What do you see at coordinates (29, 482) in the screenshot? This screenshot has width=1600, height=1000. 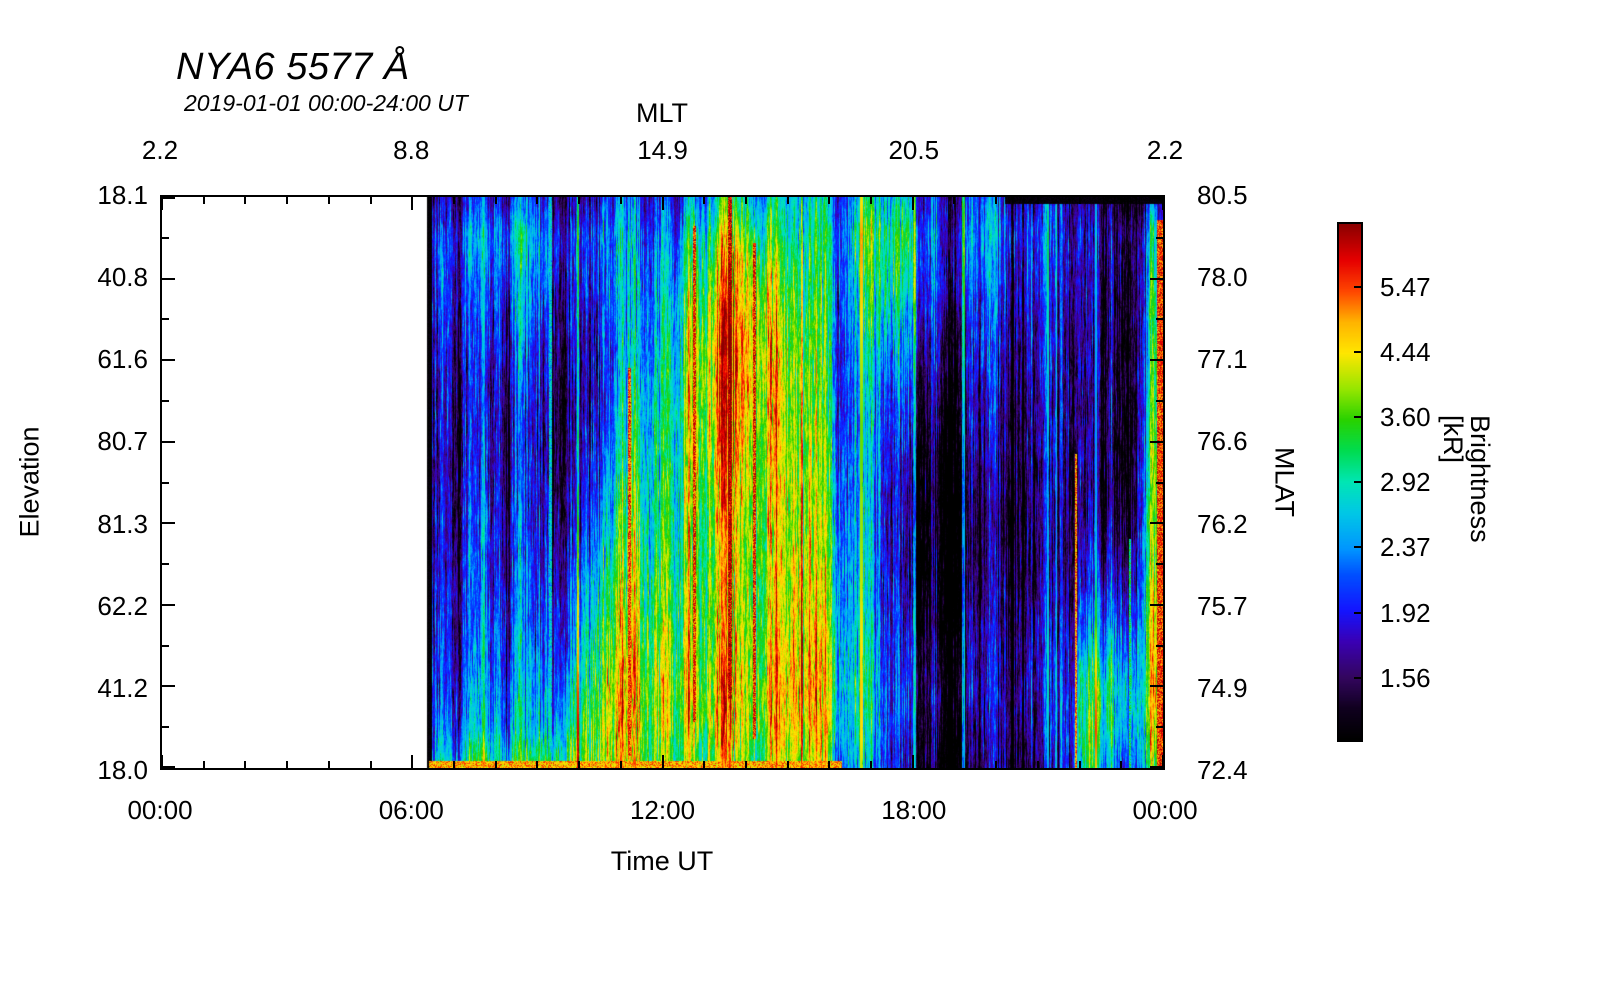 I see `elevation-axis-label: Elevation` at bounding box center [29, 482].